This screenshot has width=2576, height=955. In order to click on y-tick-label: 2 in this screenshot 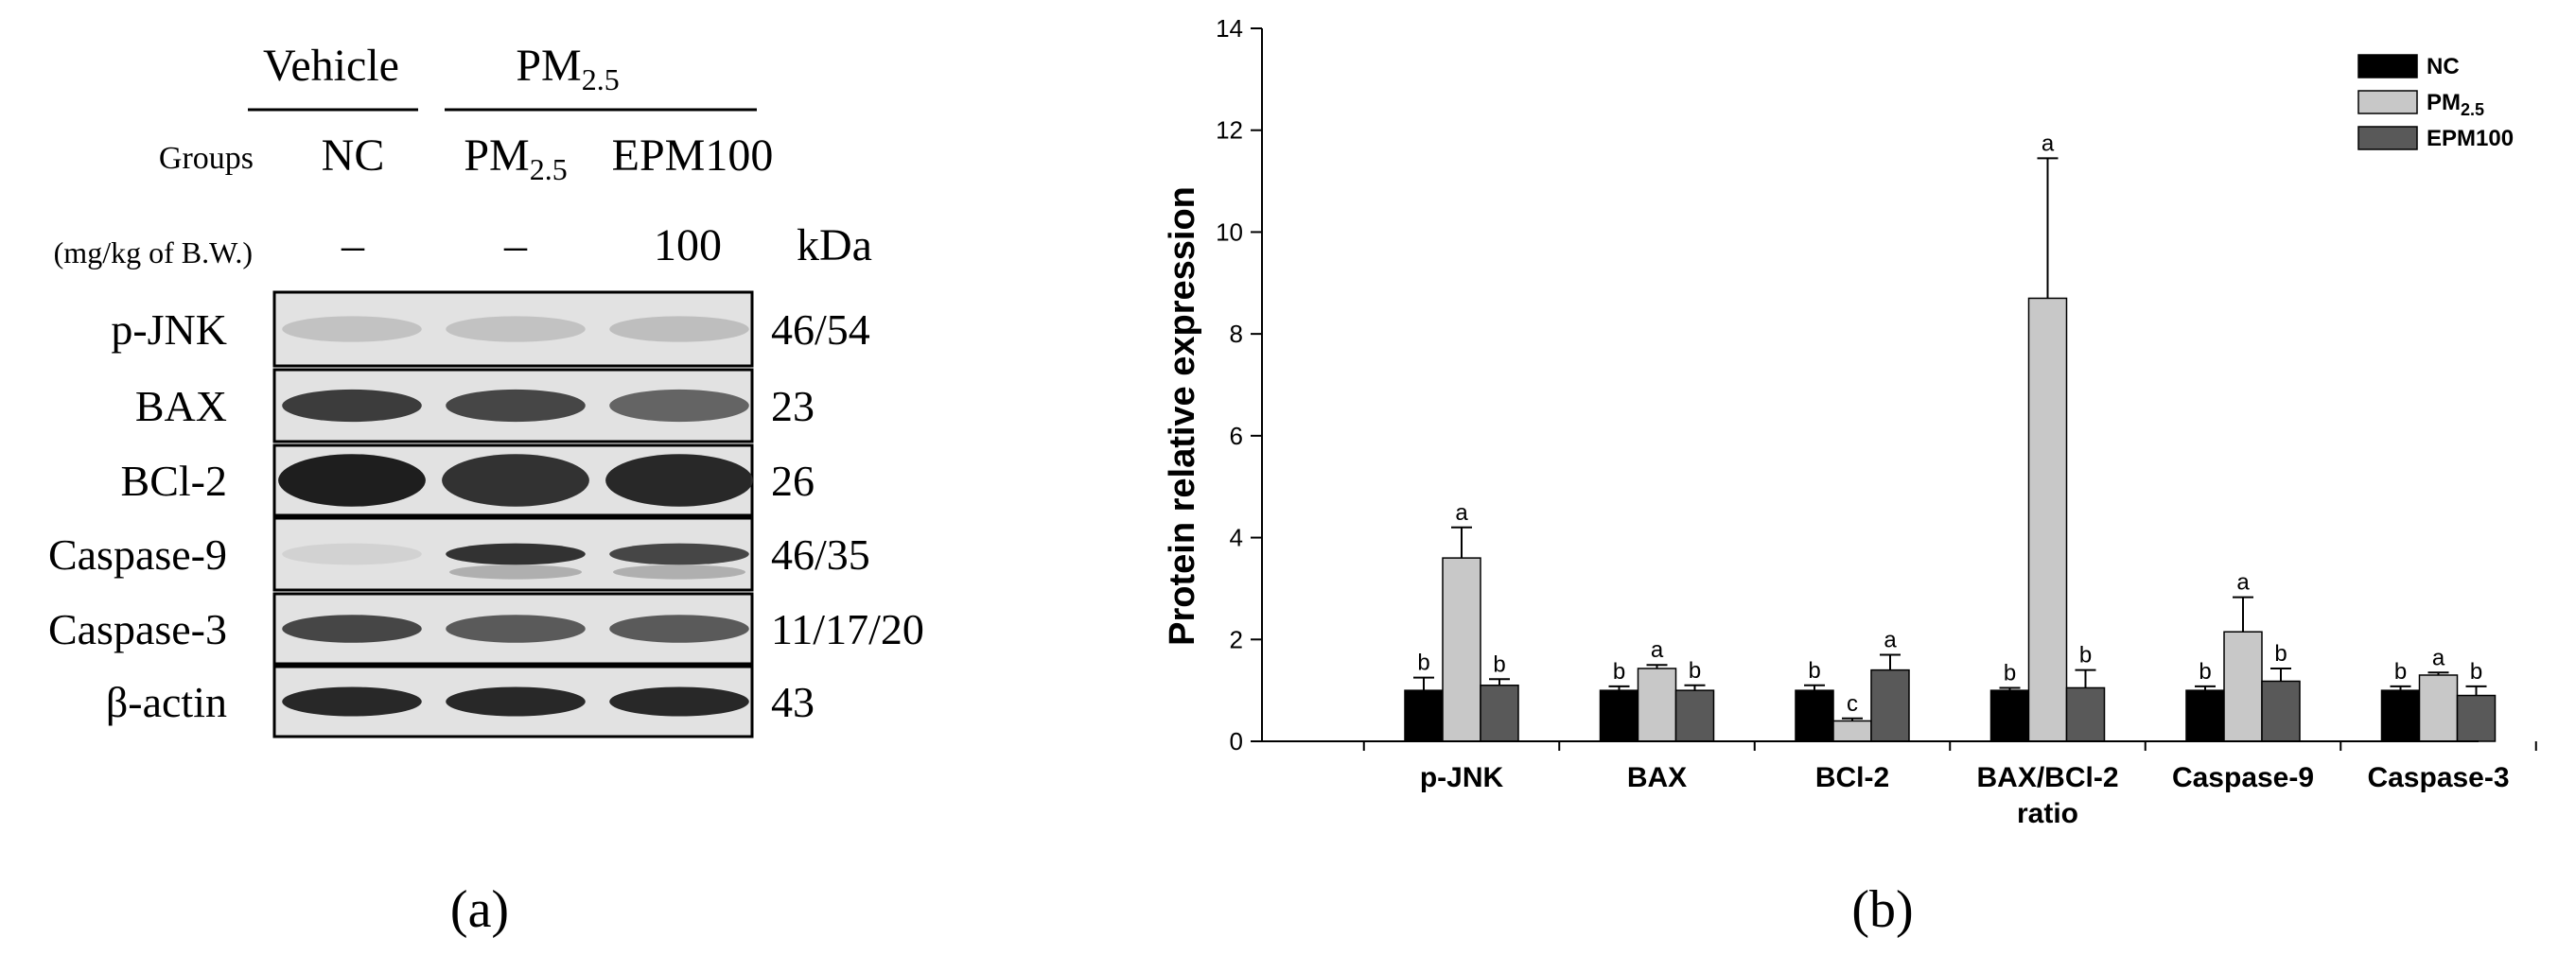, I will do `click(1237, 639)`.